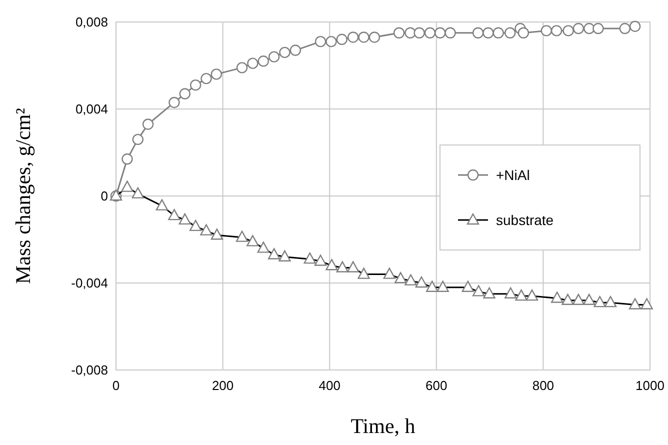 This screenshot has width=668, height=445. I want to click on x-tick-label: 400, so click(329, 385).